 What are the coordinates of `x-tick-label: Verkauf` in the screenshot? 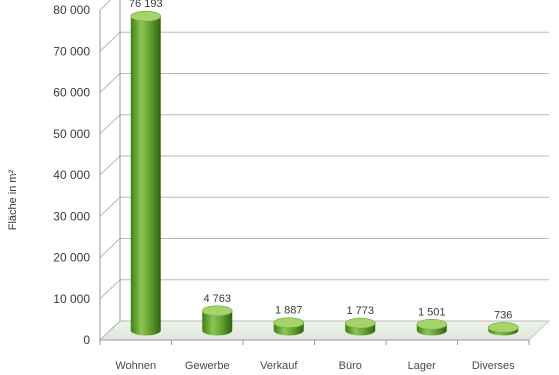 It's located at (279, 366).